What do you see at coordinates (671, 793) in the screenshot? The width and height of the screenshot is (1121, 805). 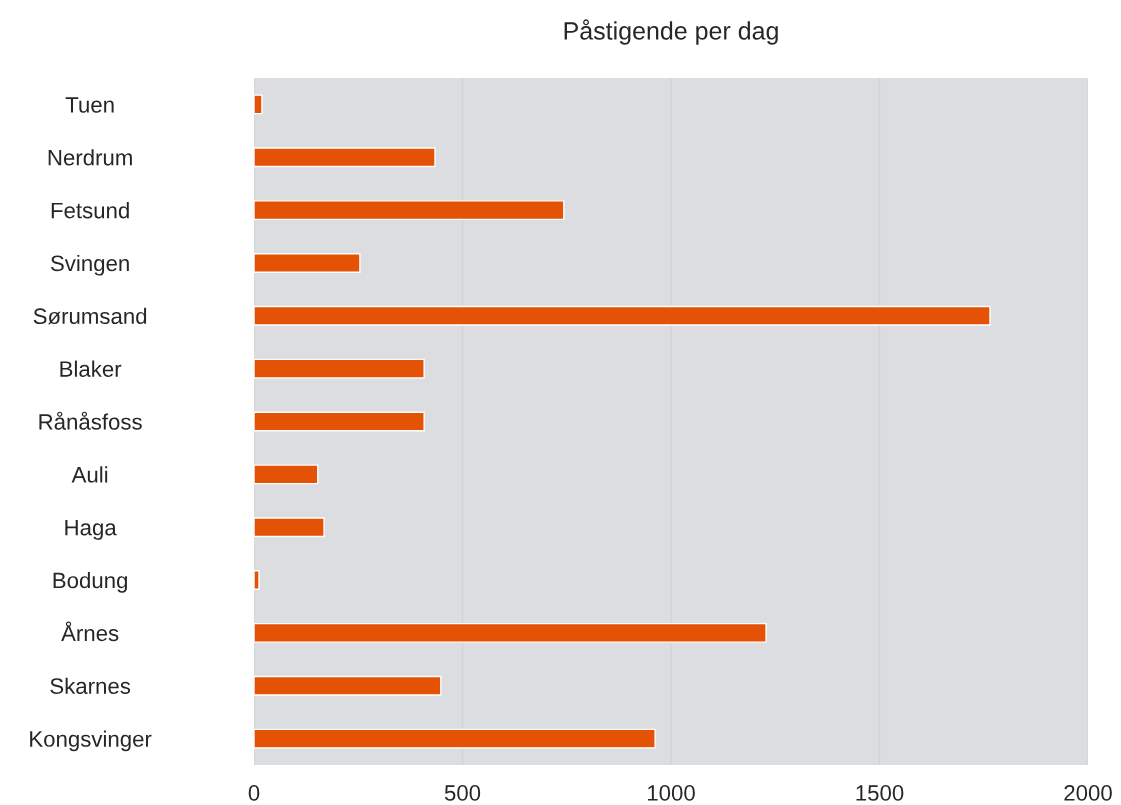 I see `x-tick-label: 1000` at bounding box center [671, 793].